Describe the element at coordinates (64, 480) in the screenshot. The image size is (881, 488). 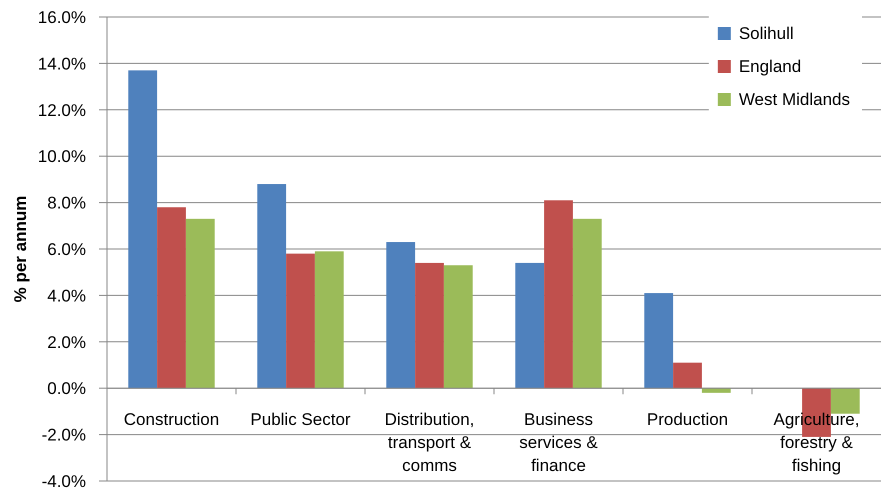
I see `y-tick-label: -4.0%` at that location.